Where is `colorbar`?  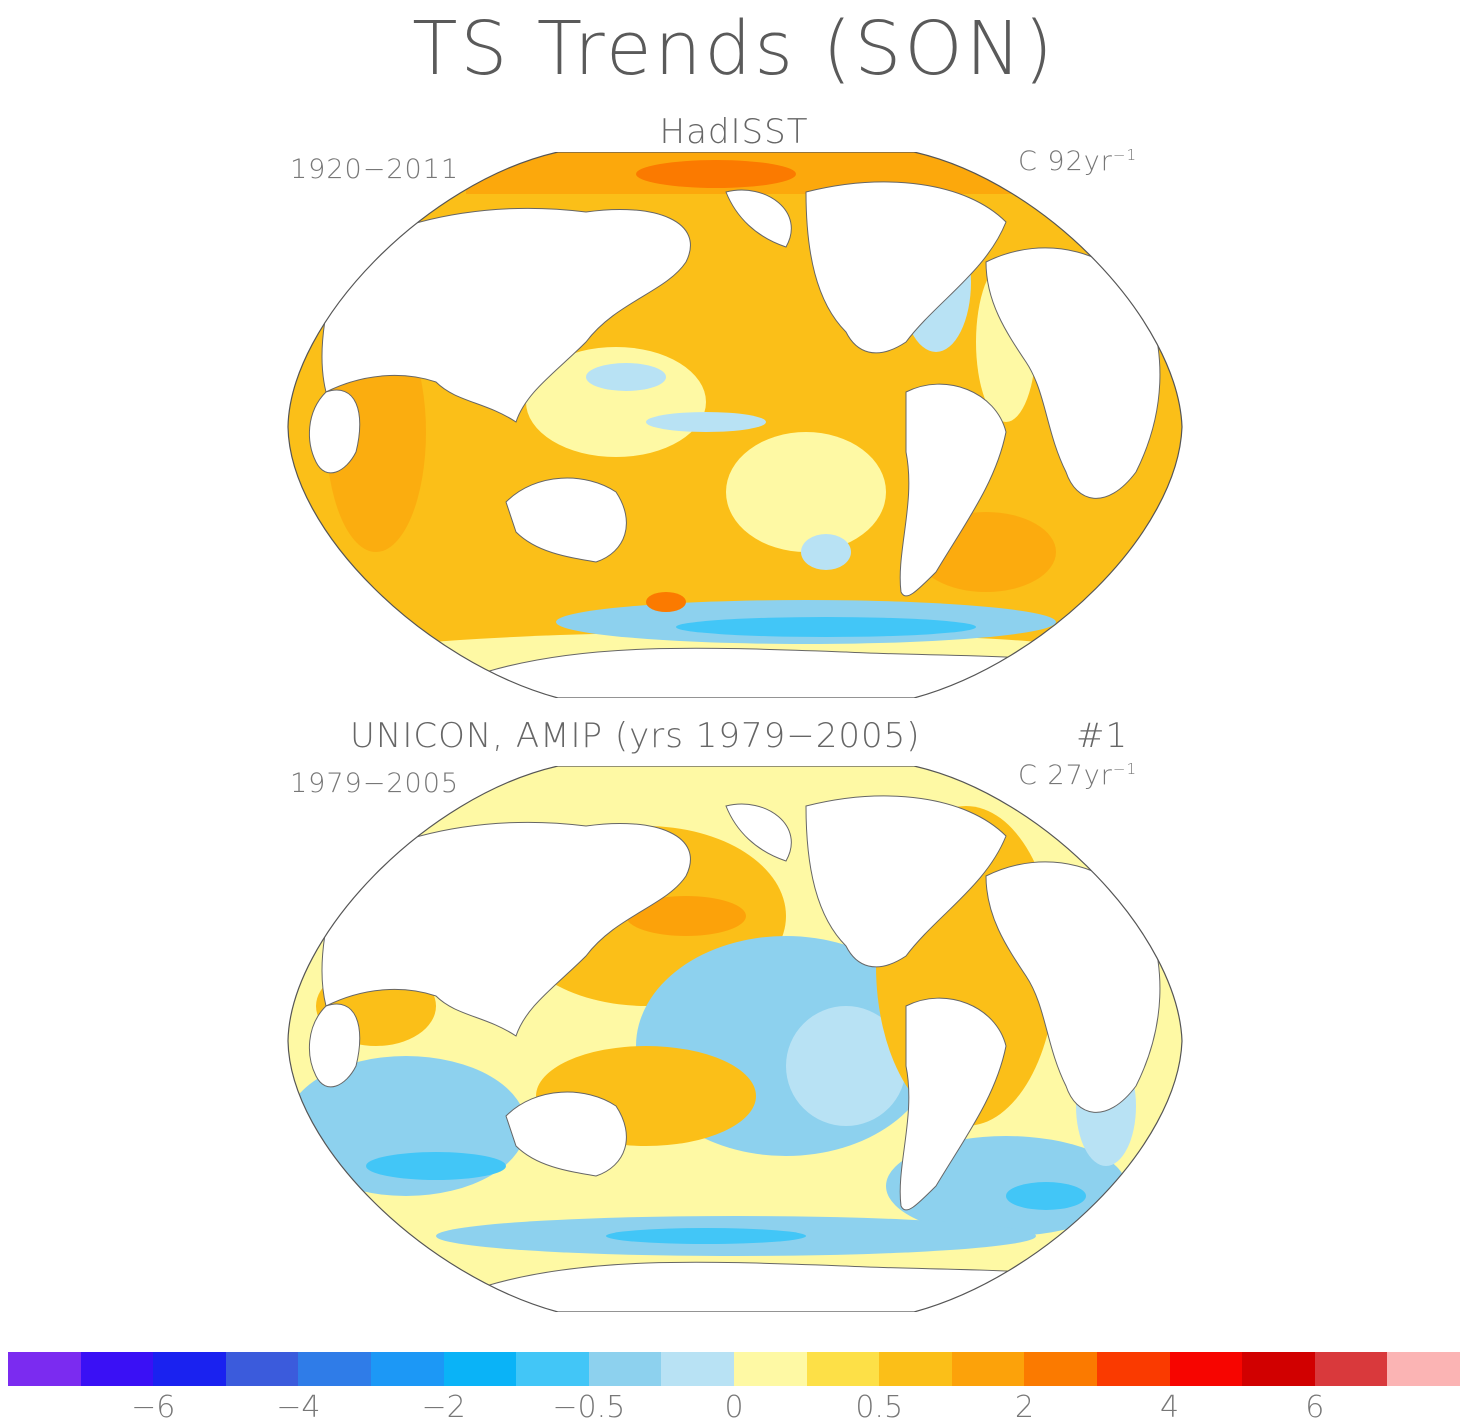
colorbar is located at coordinates (734, 1369).